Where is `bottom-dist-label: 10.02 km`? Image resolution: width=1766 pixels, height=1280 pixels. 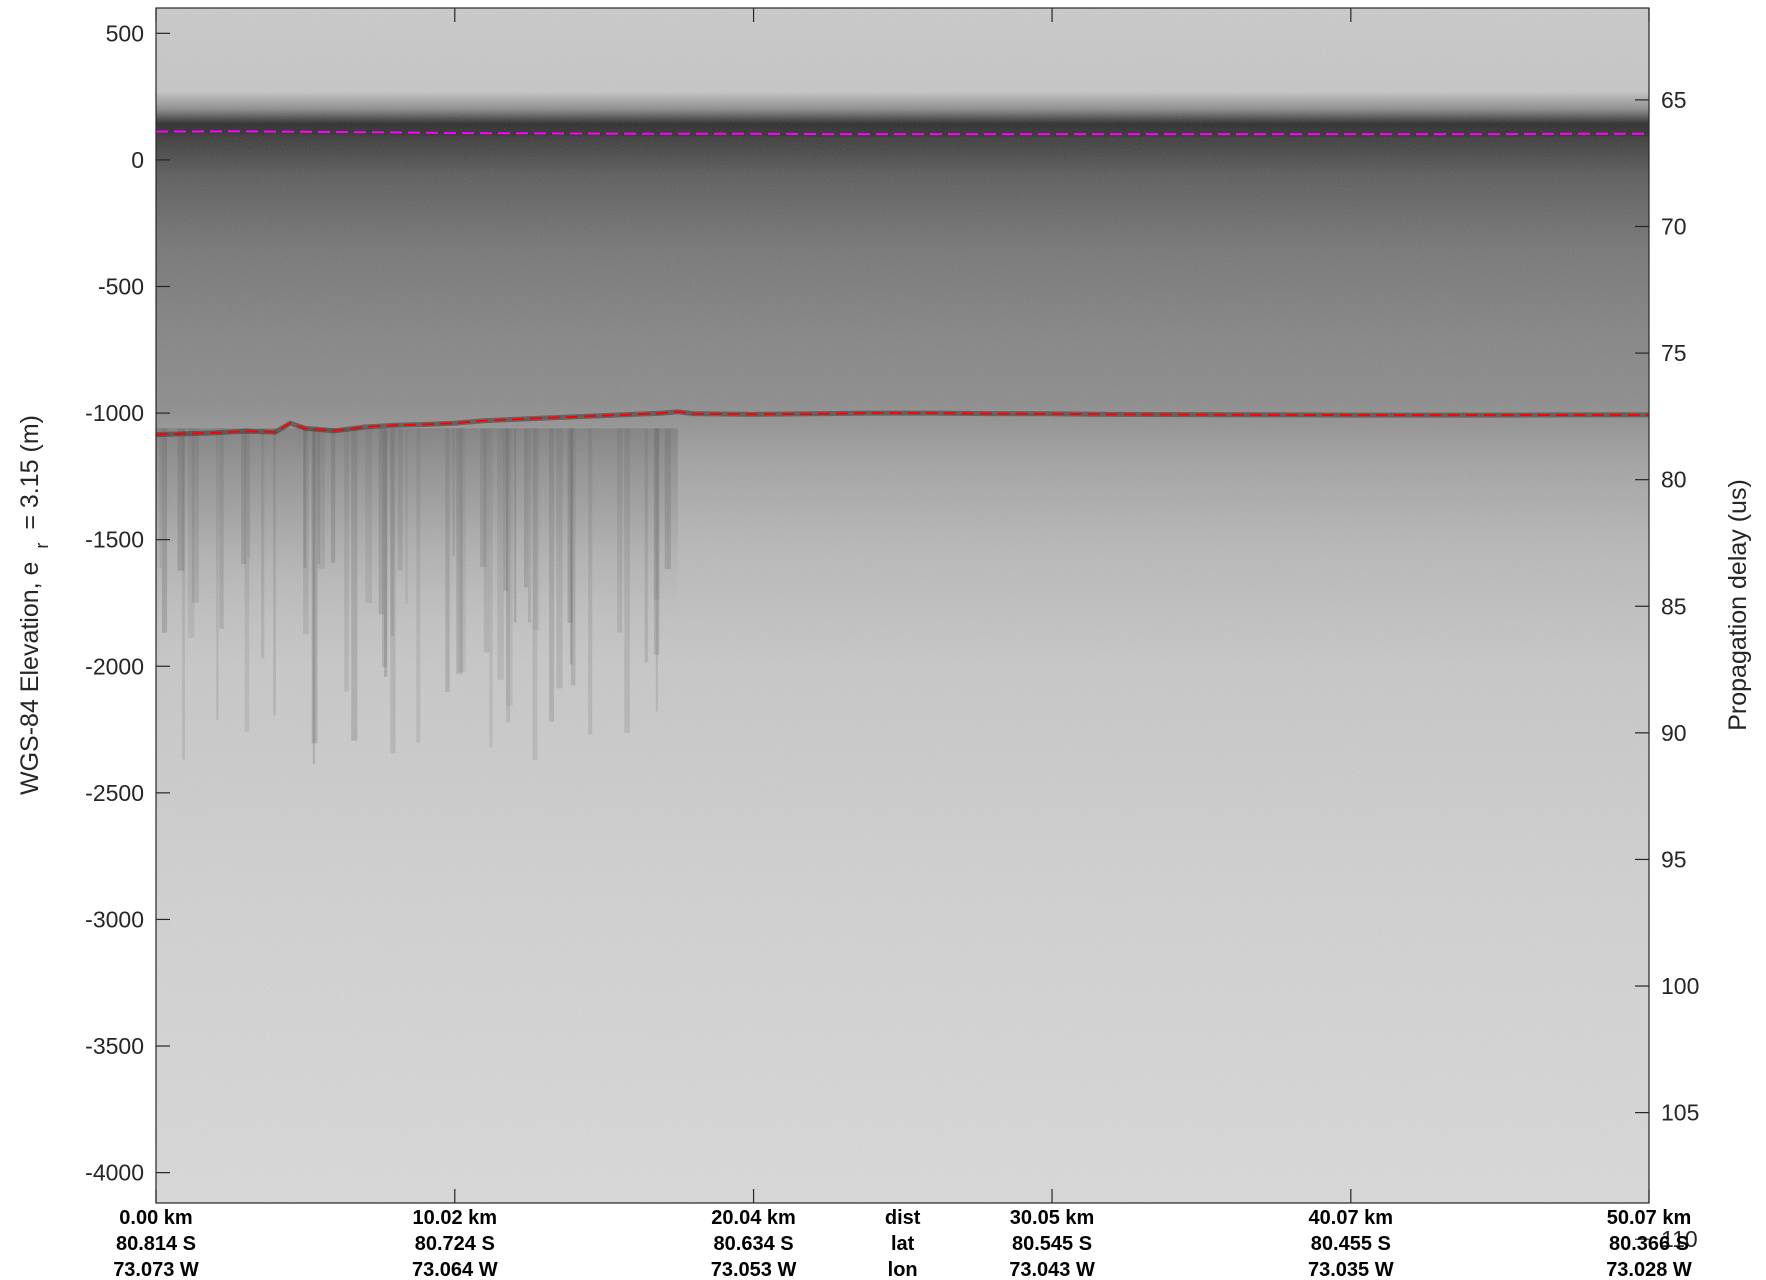 bottom-dist-label: 10.02 km is located at coordinates (455, 1218).